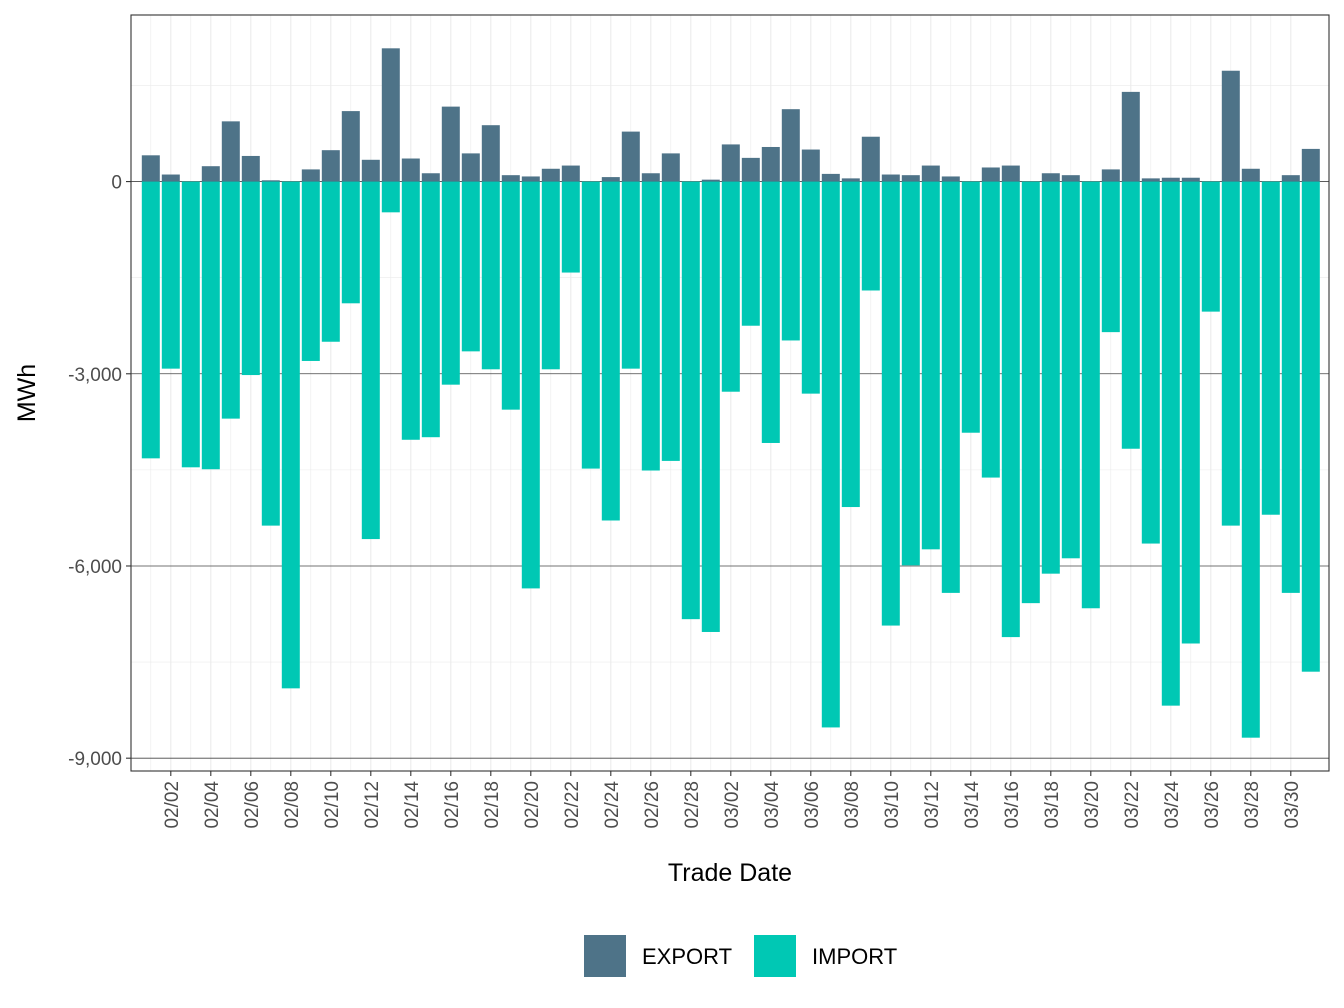  Describe the element at coordinates (116, 183) in the screenshot. I see `y-tick-label: 0` at that location.